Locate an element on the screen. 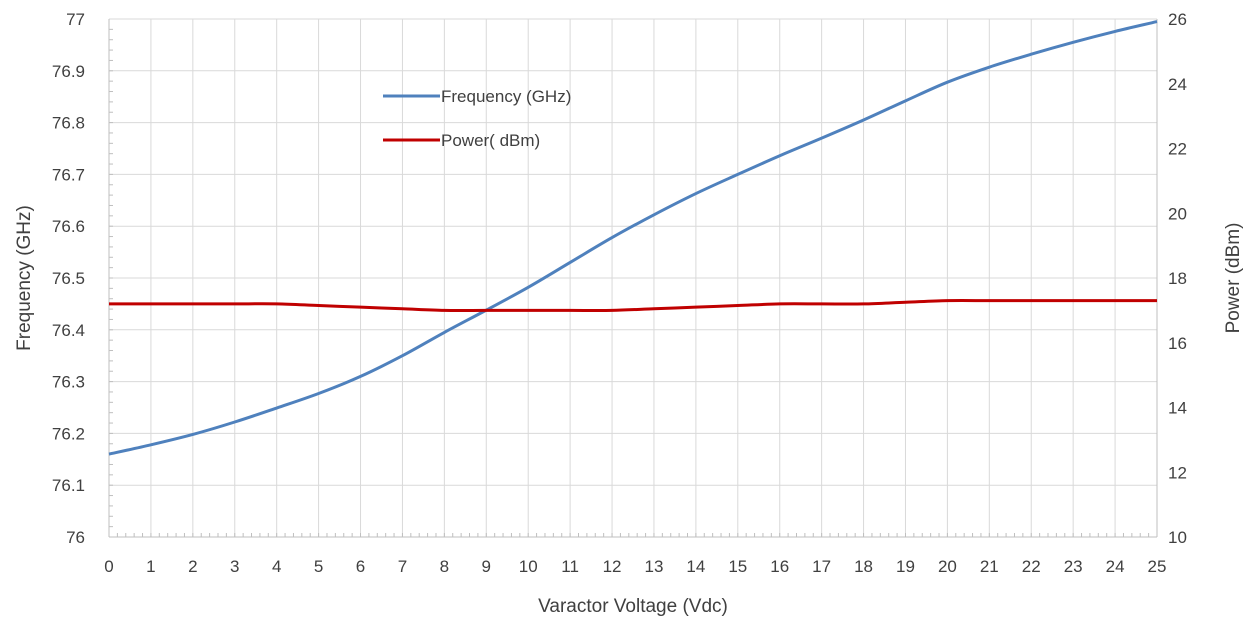 The image size is (1252, 620). y-tick-label: 76.9 is located at coordinates (68, 71).